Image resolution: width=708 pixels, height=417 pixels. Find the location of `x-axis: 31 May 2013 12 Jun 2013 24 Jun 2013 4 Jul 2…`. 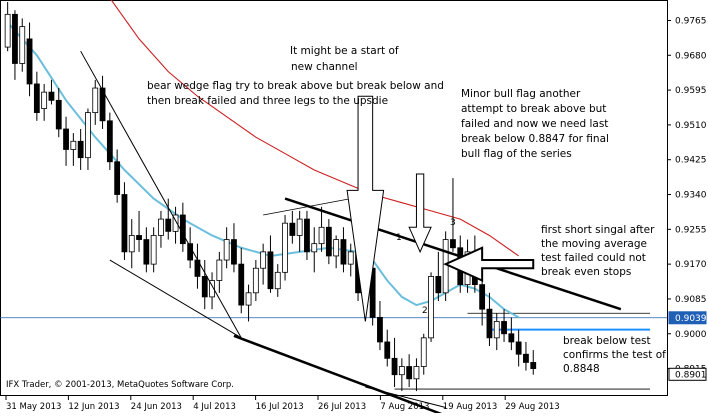

x-axis: 31 May 2013 12 Jun 2013 24 Jun 2013 4 Jul 2… is located at coordinates (282, 404).